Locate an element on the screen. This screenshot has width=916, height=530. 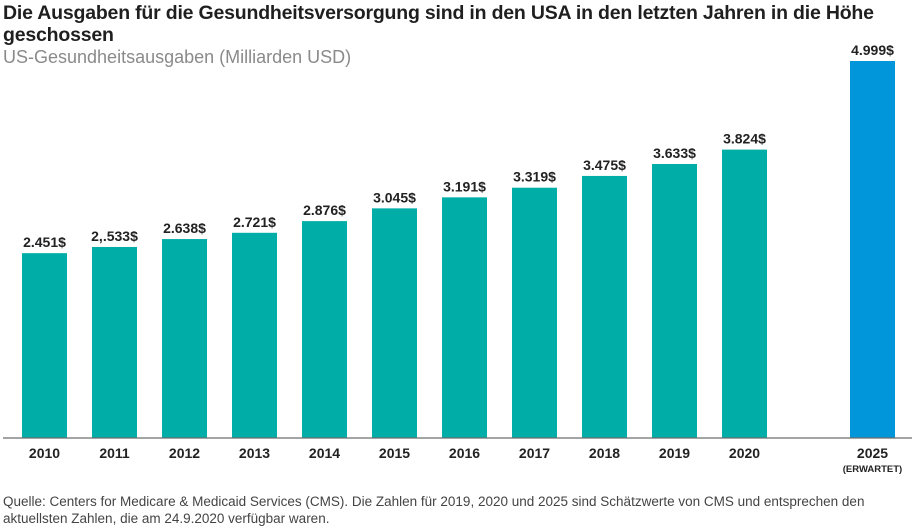
bar-2019 is located at coordinates (674, 301).